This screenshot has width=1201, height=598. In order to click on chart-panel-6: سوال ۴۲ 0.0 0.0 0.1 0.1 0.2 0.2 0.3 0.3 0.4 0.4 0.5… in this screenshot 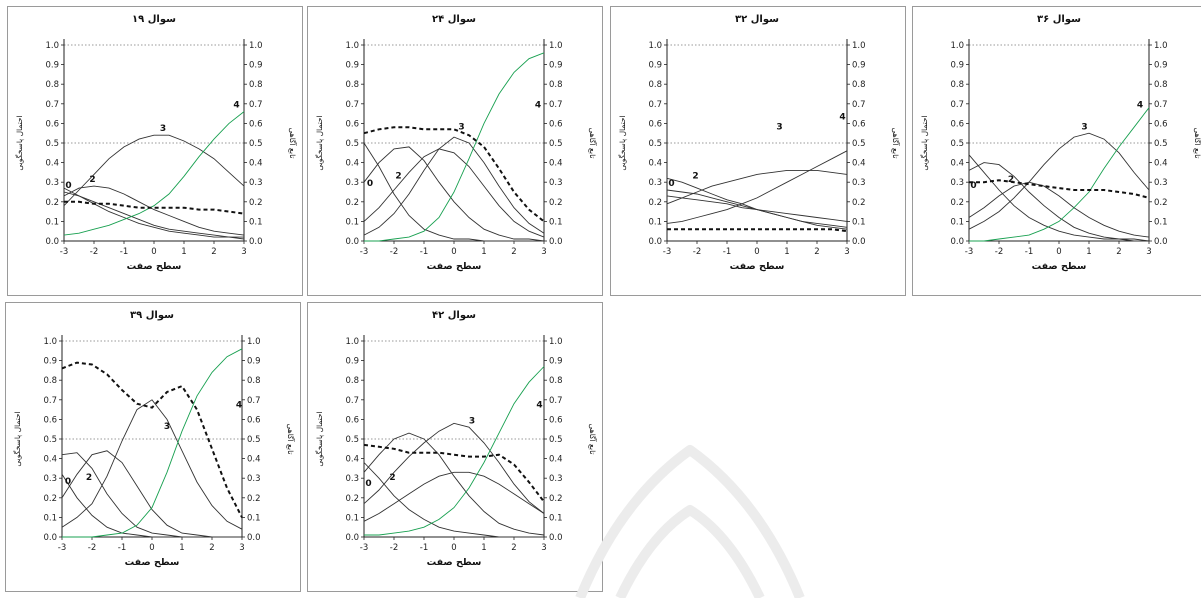, I will do `click(455, 447)`.